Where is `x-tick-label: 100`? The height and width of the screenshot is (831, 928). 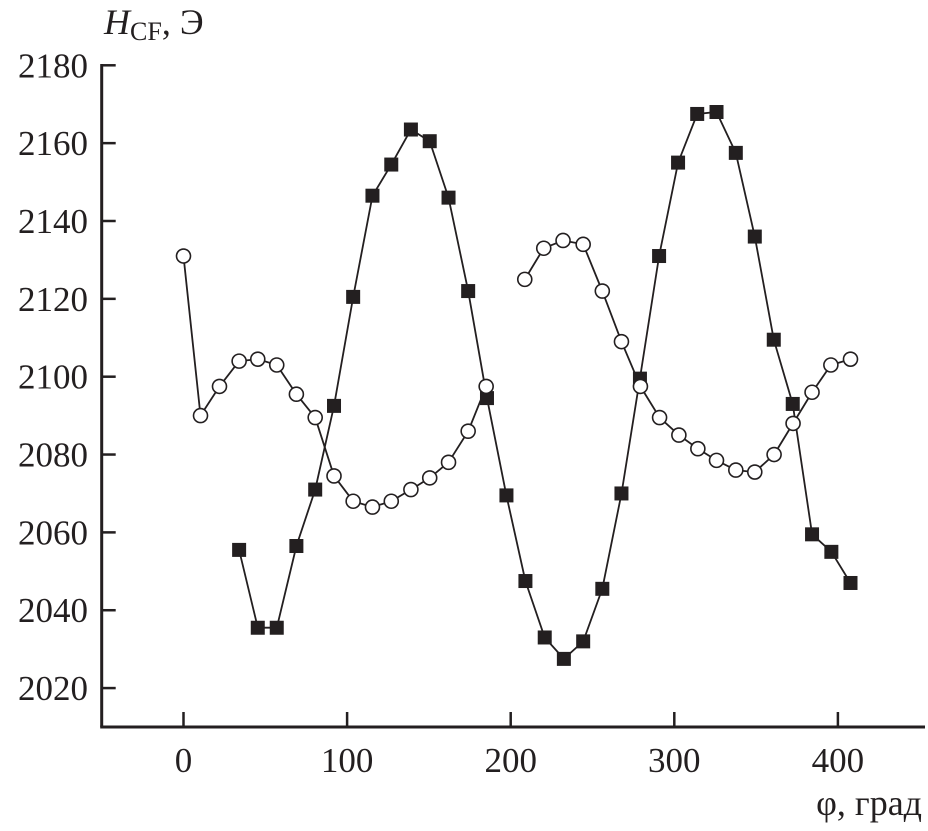 x-tick-label: 100 is located at coordinates (347, 760).